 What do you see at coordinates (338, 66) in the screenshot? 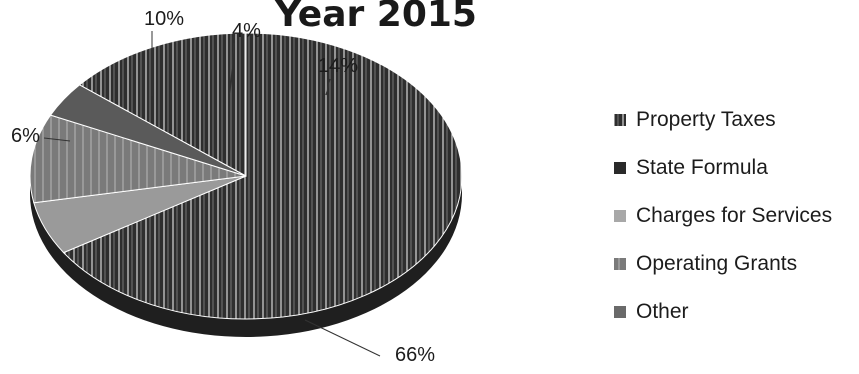
I see `data-label-state-formula: 14%` at bounding box center [338, 66].